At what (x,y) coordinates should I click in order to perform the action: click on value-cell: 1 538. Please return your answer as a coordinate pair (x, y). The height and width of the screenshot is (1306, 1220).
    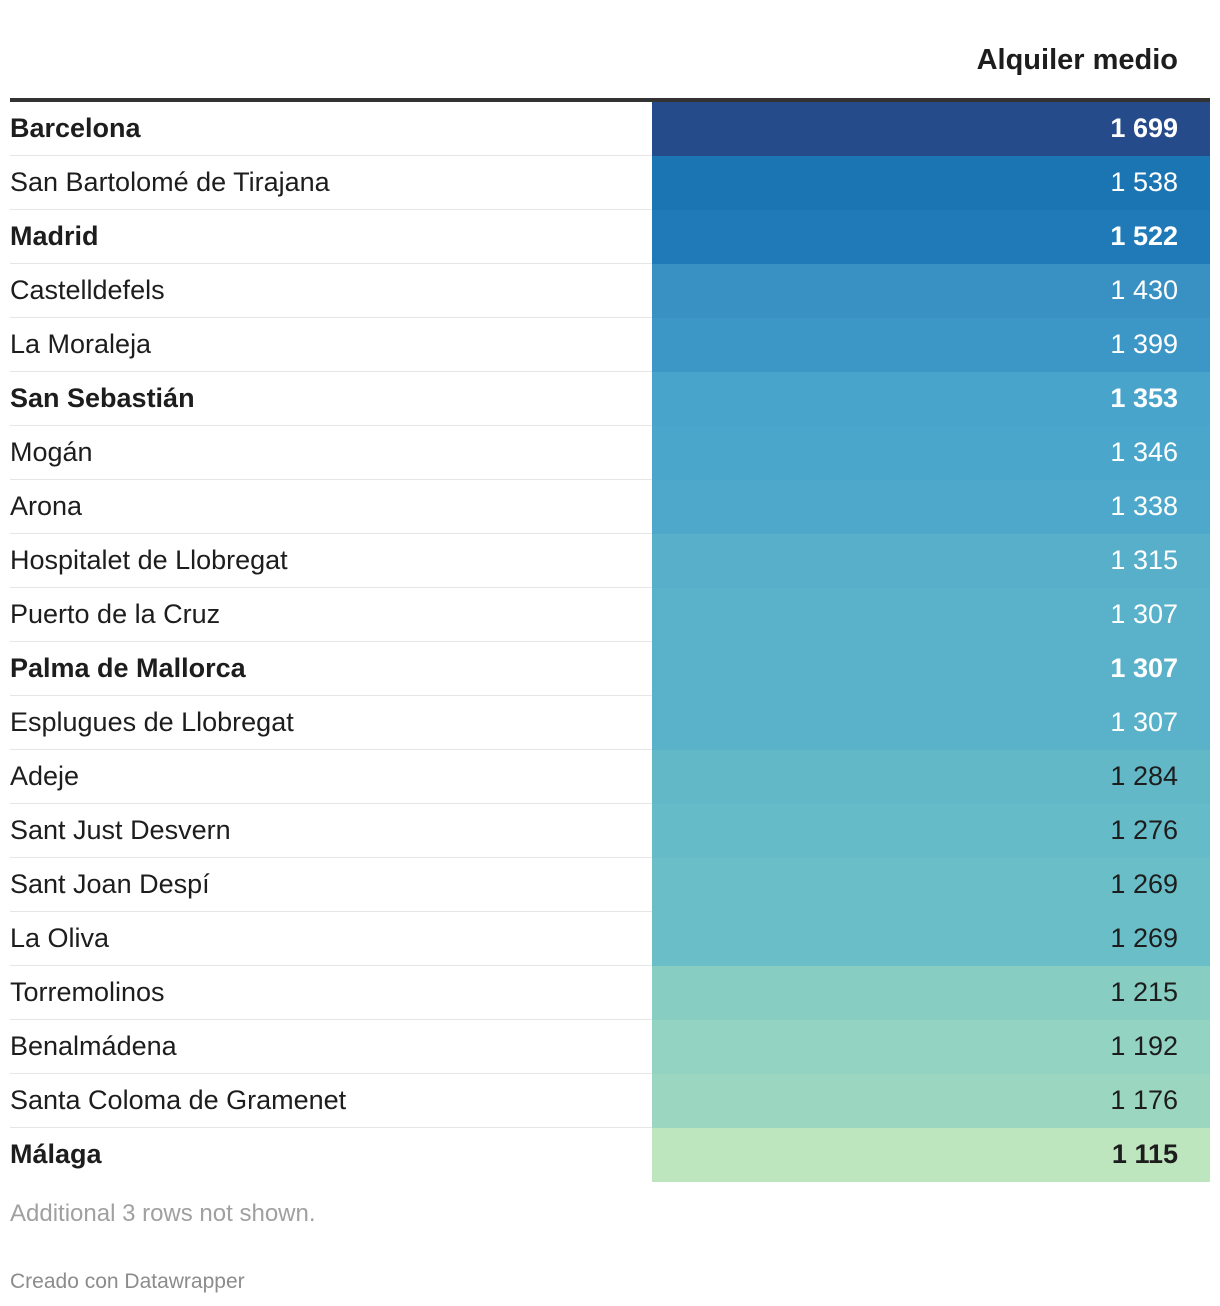
    Looking at the image, I should click on (931, 183).